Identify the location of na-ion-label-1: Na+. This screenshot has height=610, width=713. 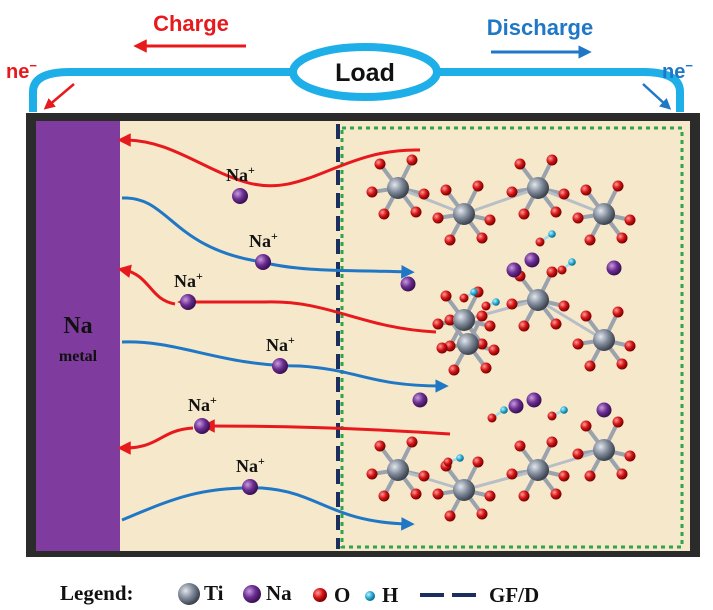
(240, 174).